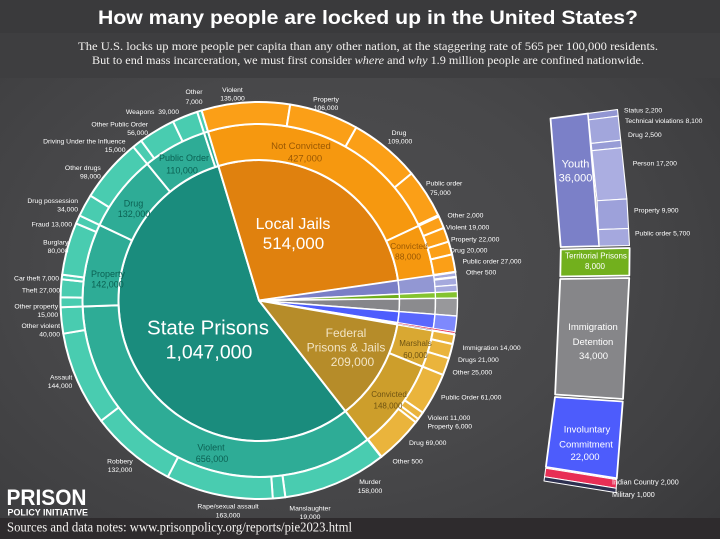 This screenshot has width=720, height=539. What do you see at coordinates (40, 326) in the screenshot?
I see `svg-text: Other violent` at bounding box center [40, 326].